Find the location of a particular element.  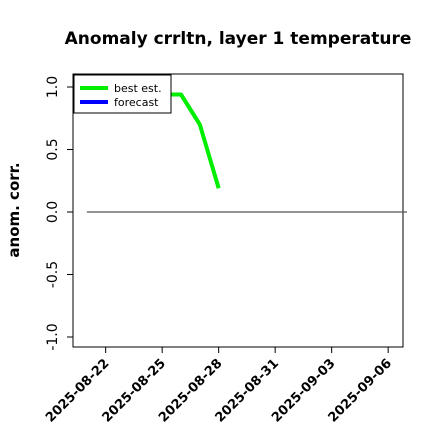

chart-title: Anomaly crrltn, layer 1 temperature is located at coordinates (238, 39).